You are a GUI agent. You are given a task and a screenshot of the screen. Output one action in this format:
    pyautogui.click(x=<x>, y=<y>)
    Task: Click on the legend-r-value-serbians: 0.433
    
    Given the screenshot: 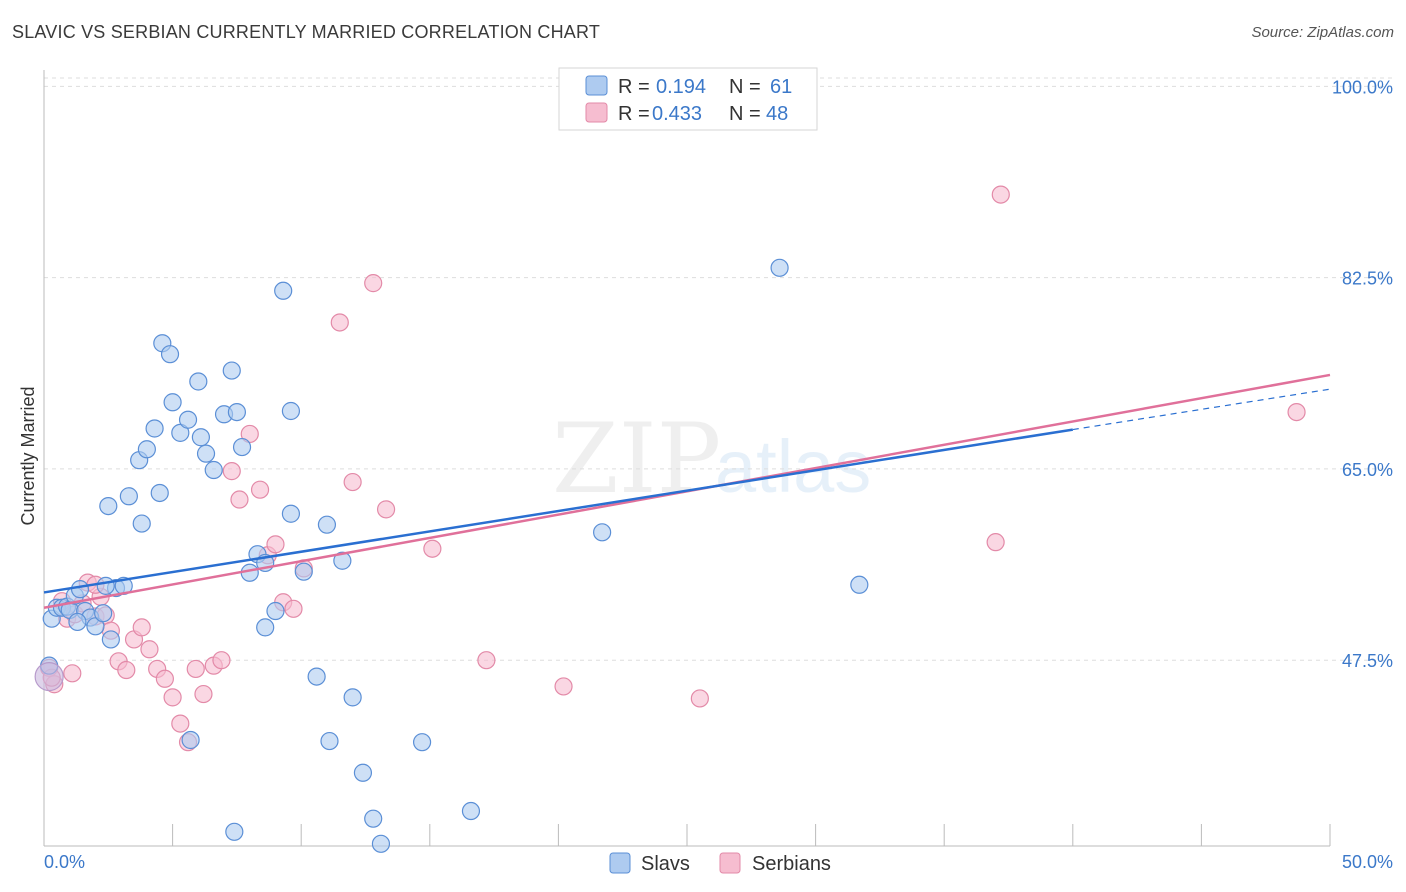 What is the action you would take?
    pyautogui.click(x=677, y=114)
    